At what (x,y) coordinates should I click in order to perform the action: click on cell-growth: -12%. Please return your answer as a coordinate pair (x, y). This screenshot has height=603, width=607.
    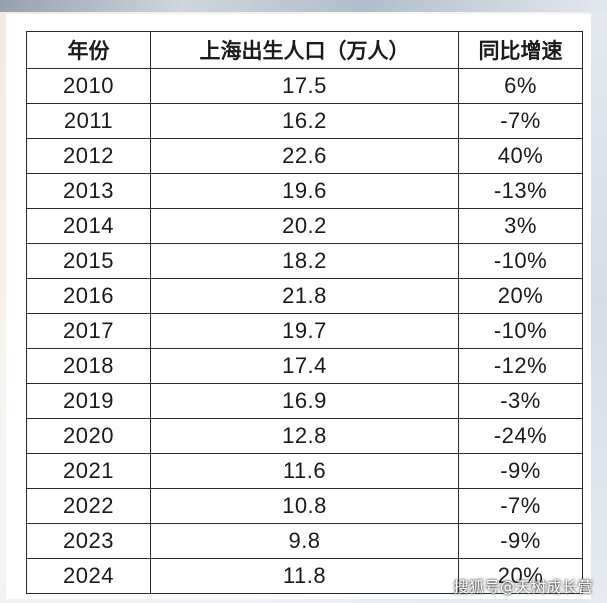
    Looking at the image, I should click on (520, 366).